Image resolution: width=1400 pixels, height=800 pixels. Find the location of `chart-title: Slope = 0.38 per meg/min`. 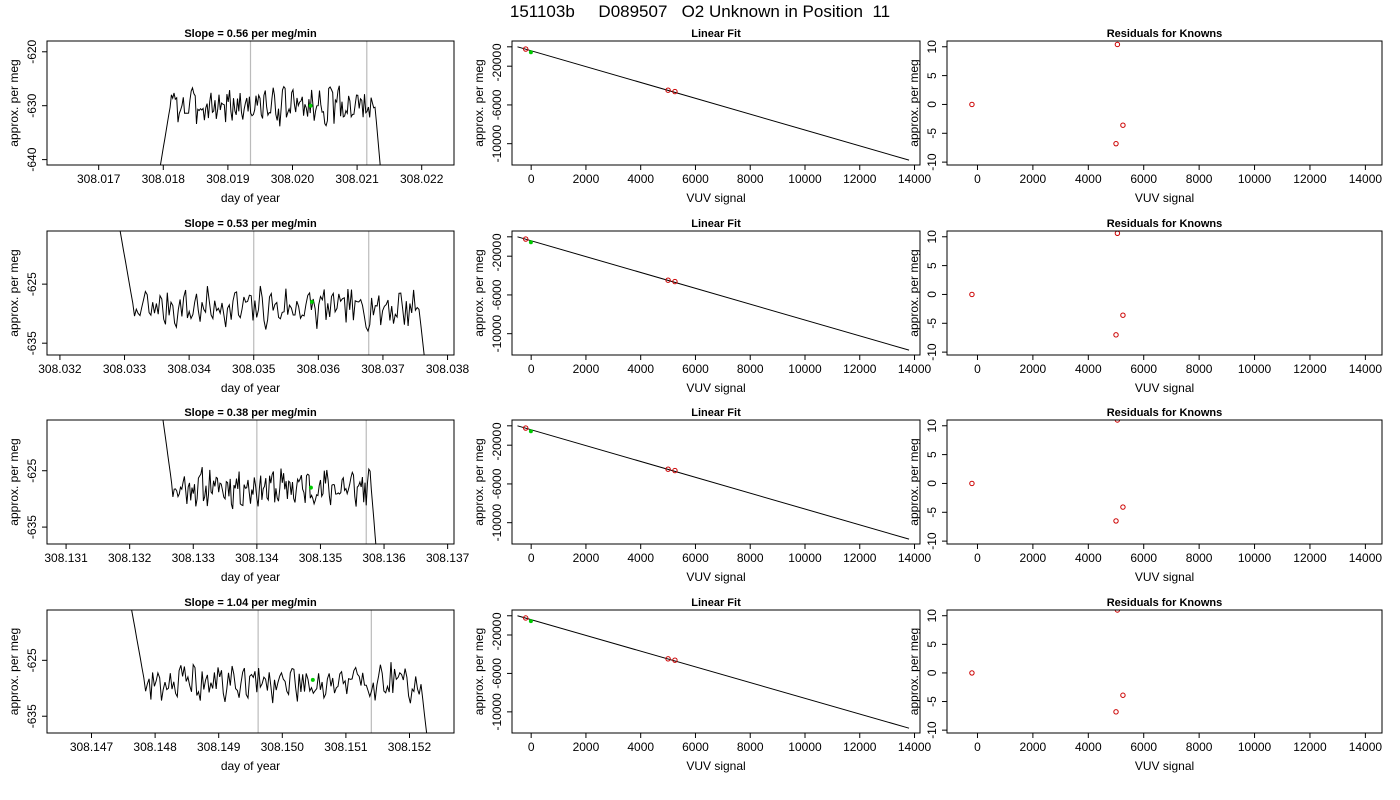

chart-title: Slope = 0.38 per meg/min is located at coordinates (250, 413).